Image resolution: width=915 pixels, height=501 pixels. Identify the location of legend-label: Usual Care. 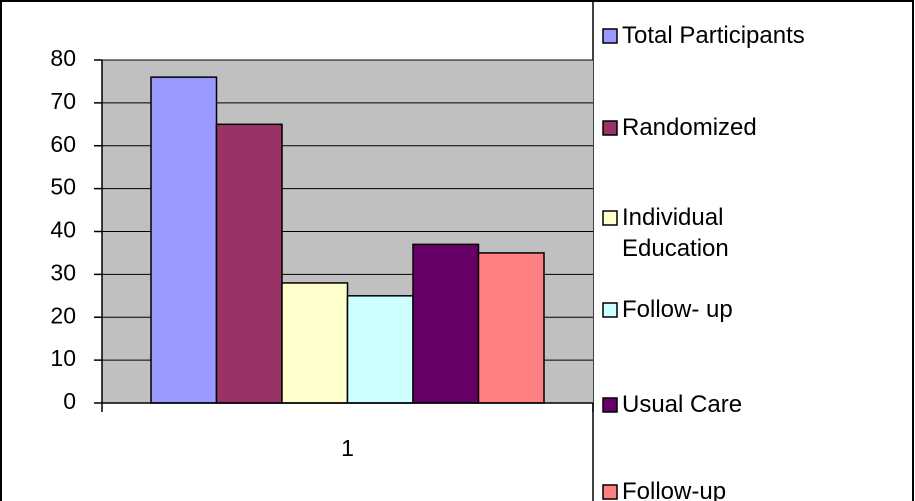
(682, 404).